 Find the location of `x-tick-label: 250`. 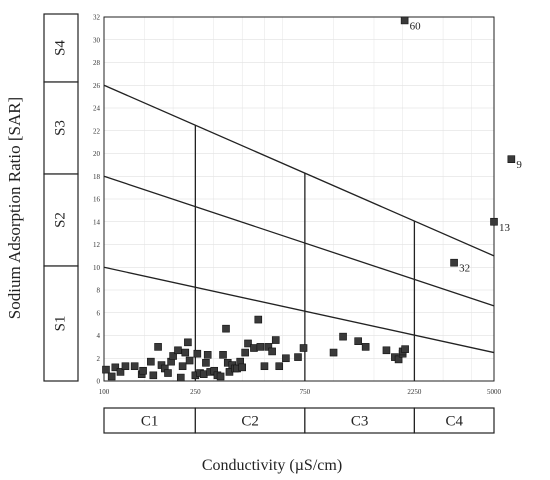

x-tick-label: 250 is located at coordinates (195, 392).